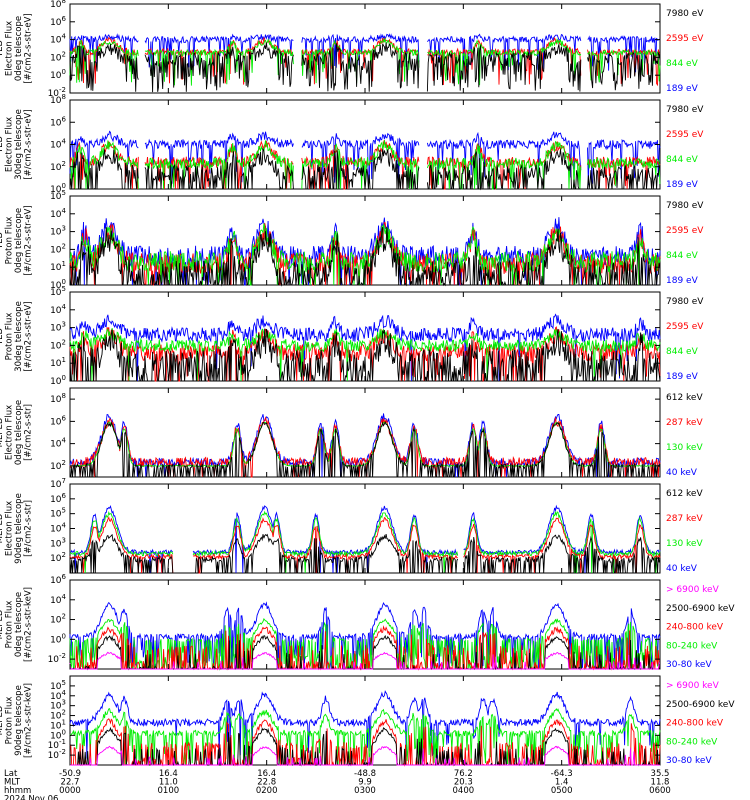  I want to click on legend-entry-red: 240-800 keV, so click(695, 724).